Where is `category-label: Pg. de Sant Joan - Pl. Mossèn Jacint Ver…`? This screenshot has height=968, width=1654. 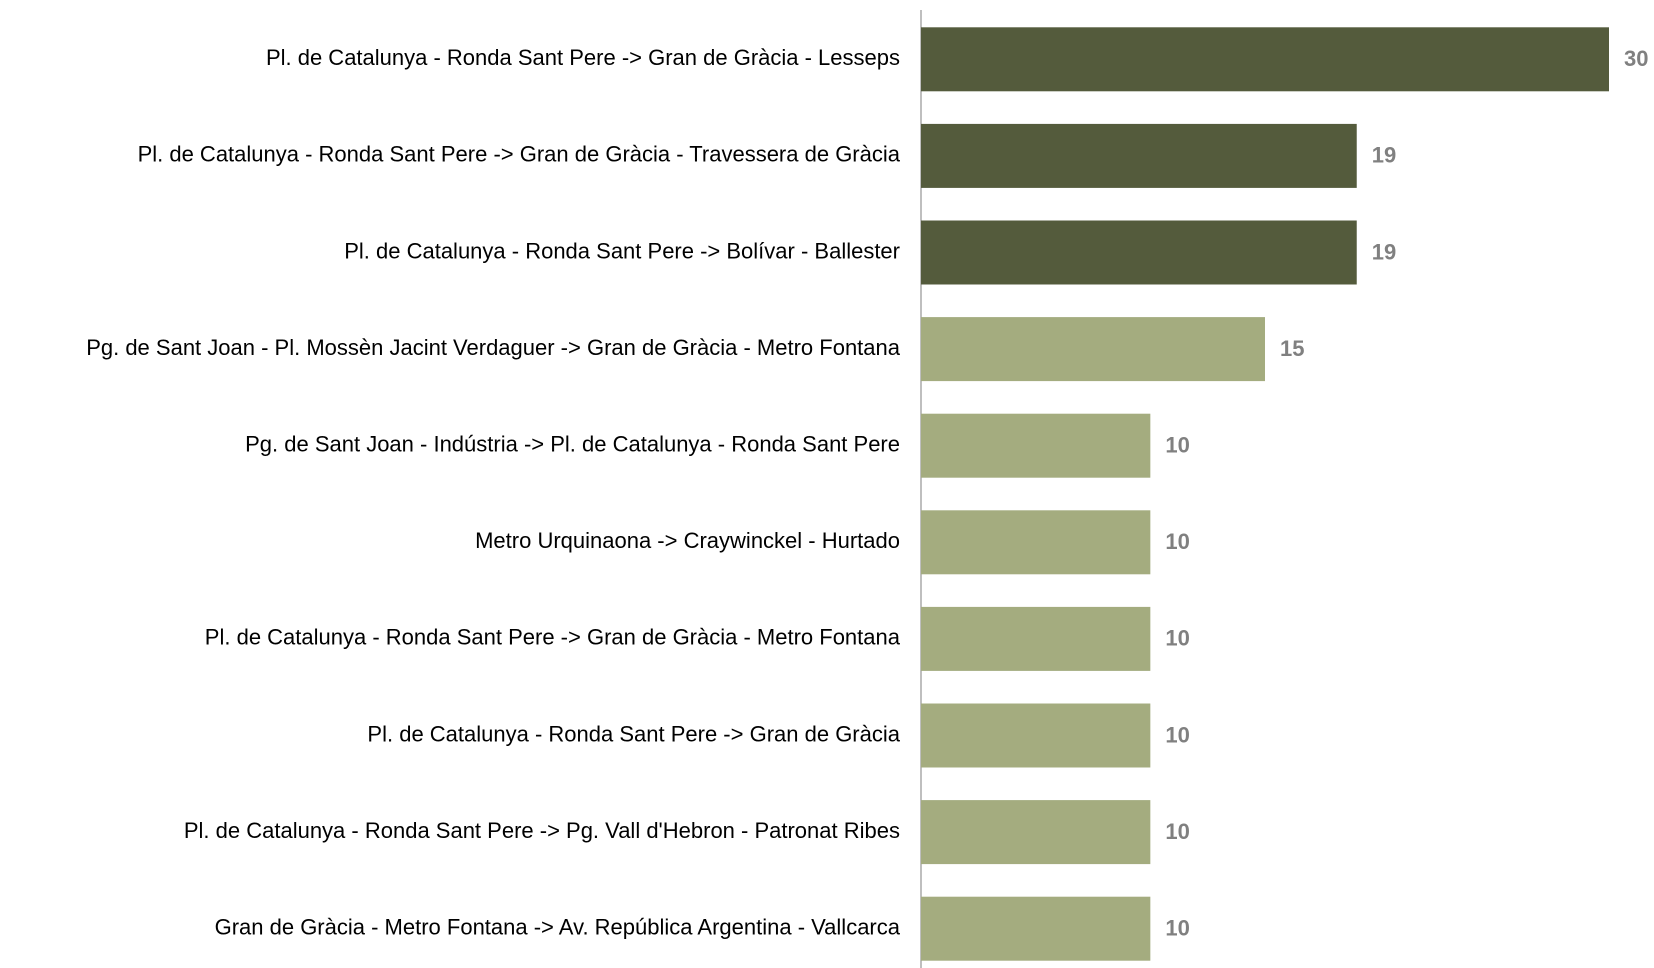 category-label: Pg. de Sant Joan - Pl. Mossèn Jacint Ver… is located at coordinates (493, 347).